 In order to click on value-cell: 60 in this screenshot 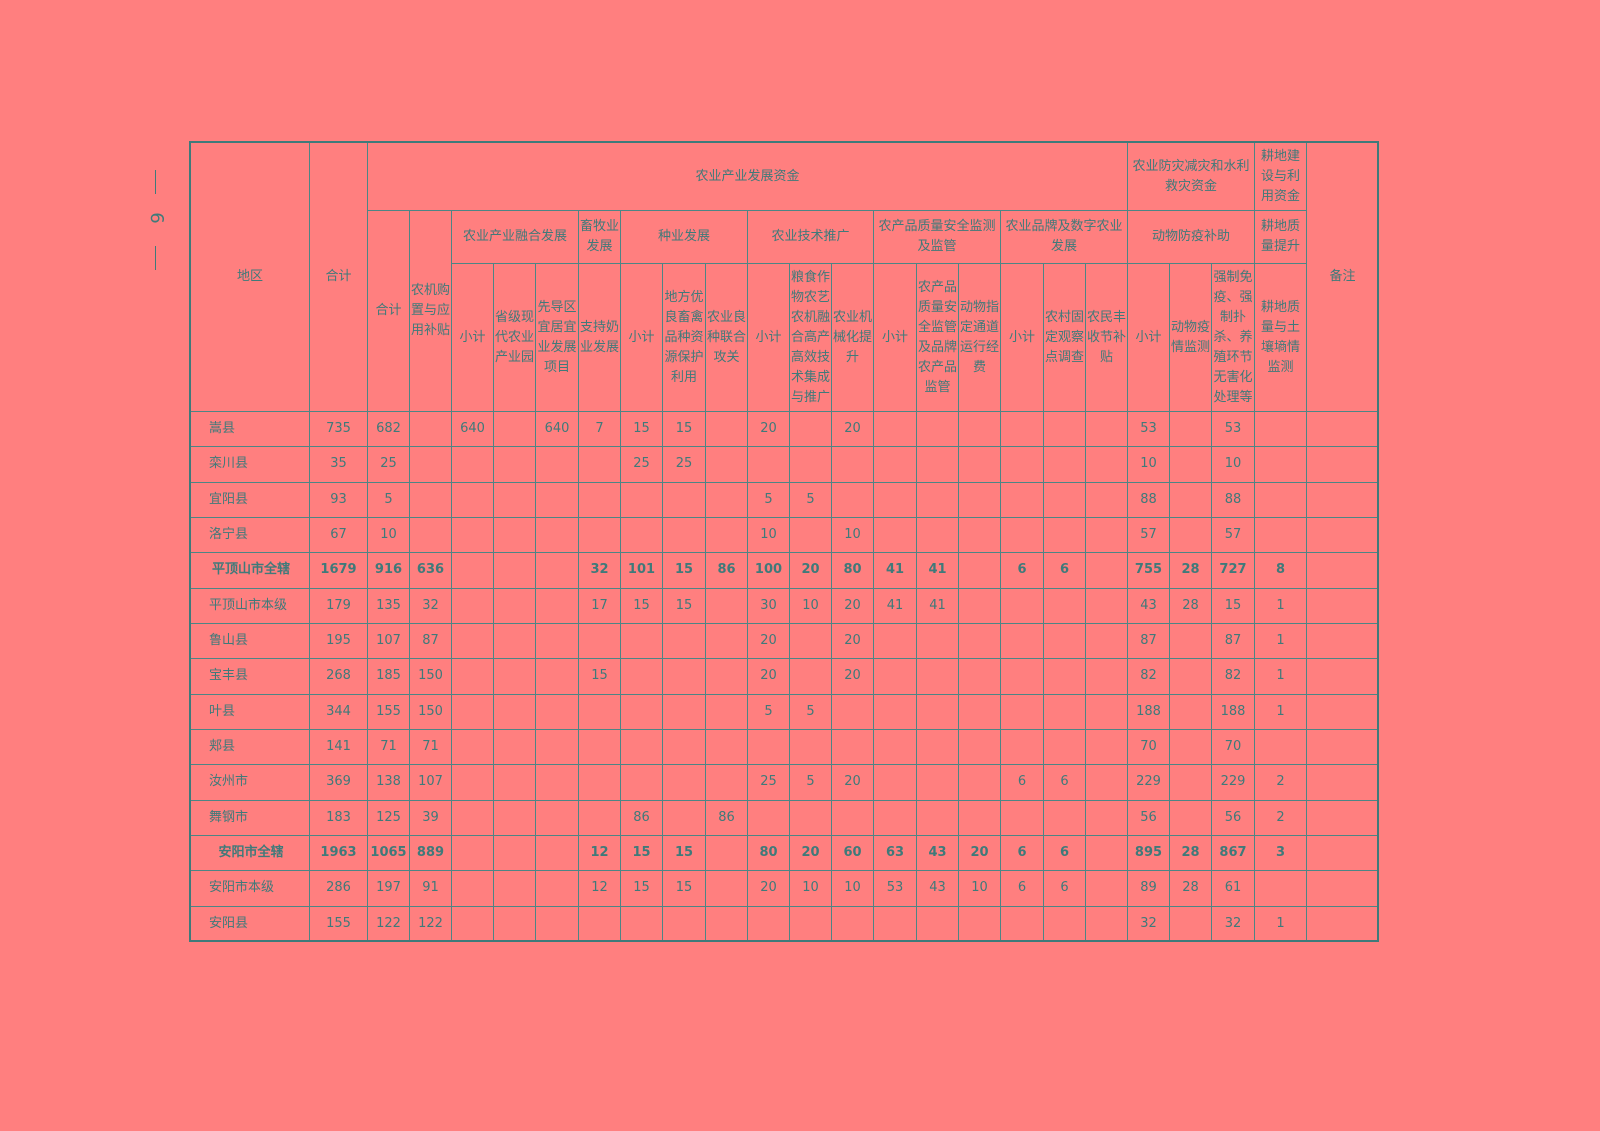, I will do `click(852, 853)`.